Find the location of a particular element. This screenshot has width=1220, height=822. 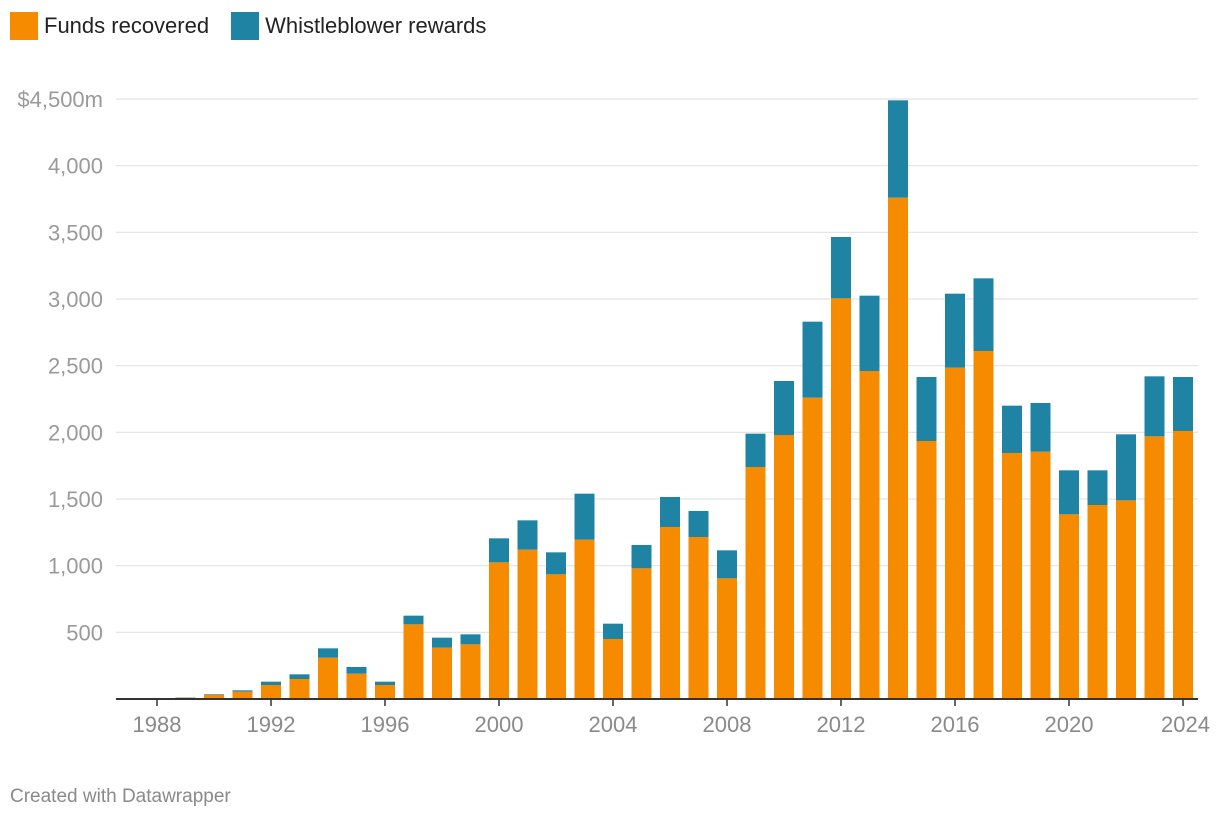

y-tick-label: 2,000 is located at coordinates (75, 432).